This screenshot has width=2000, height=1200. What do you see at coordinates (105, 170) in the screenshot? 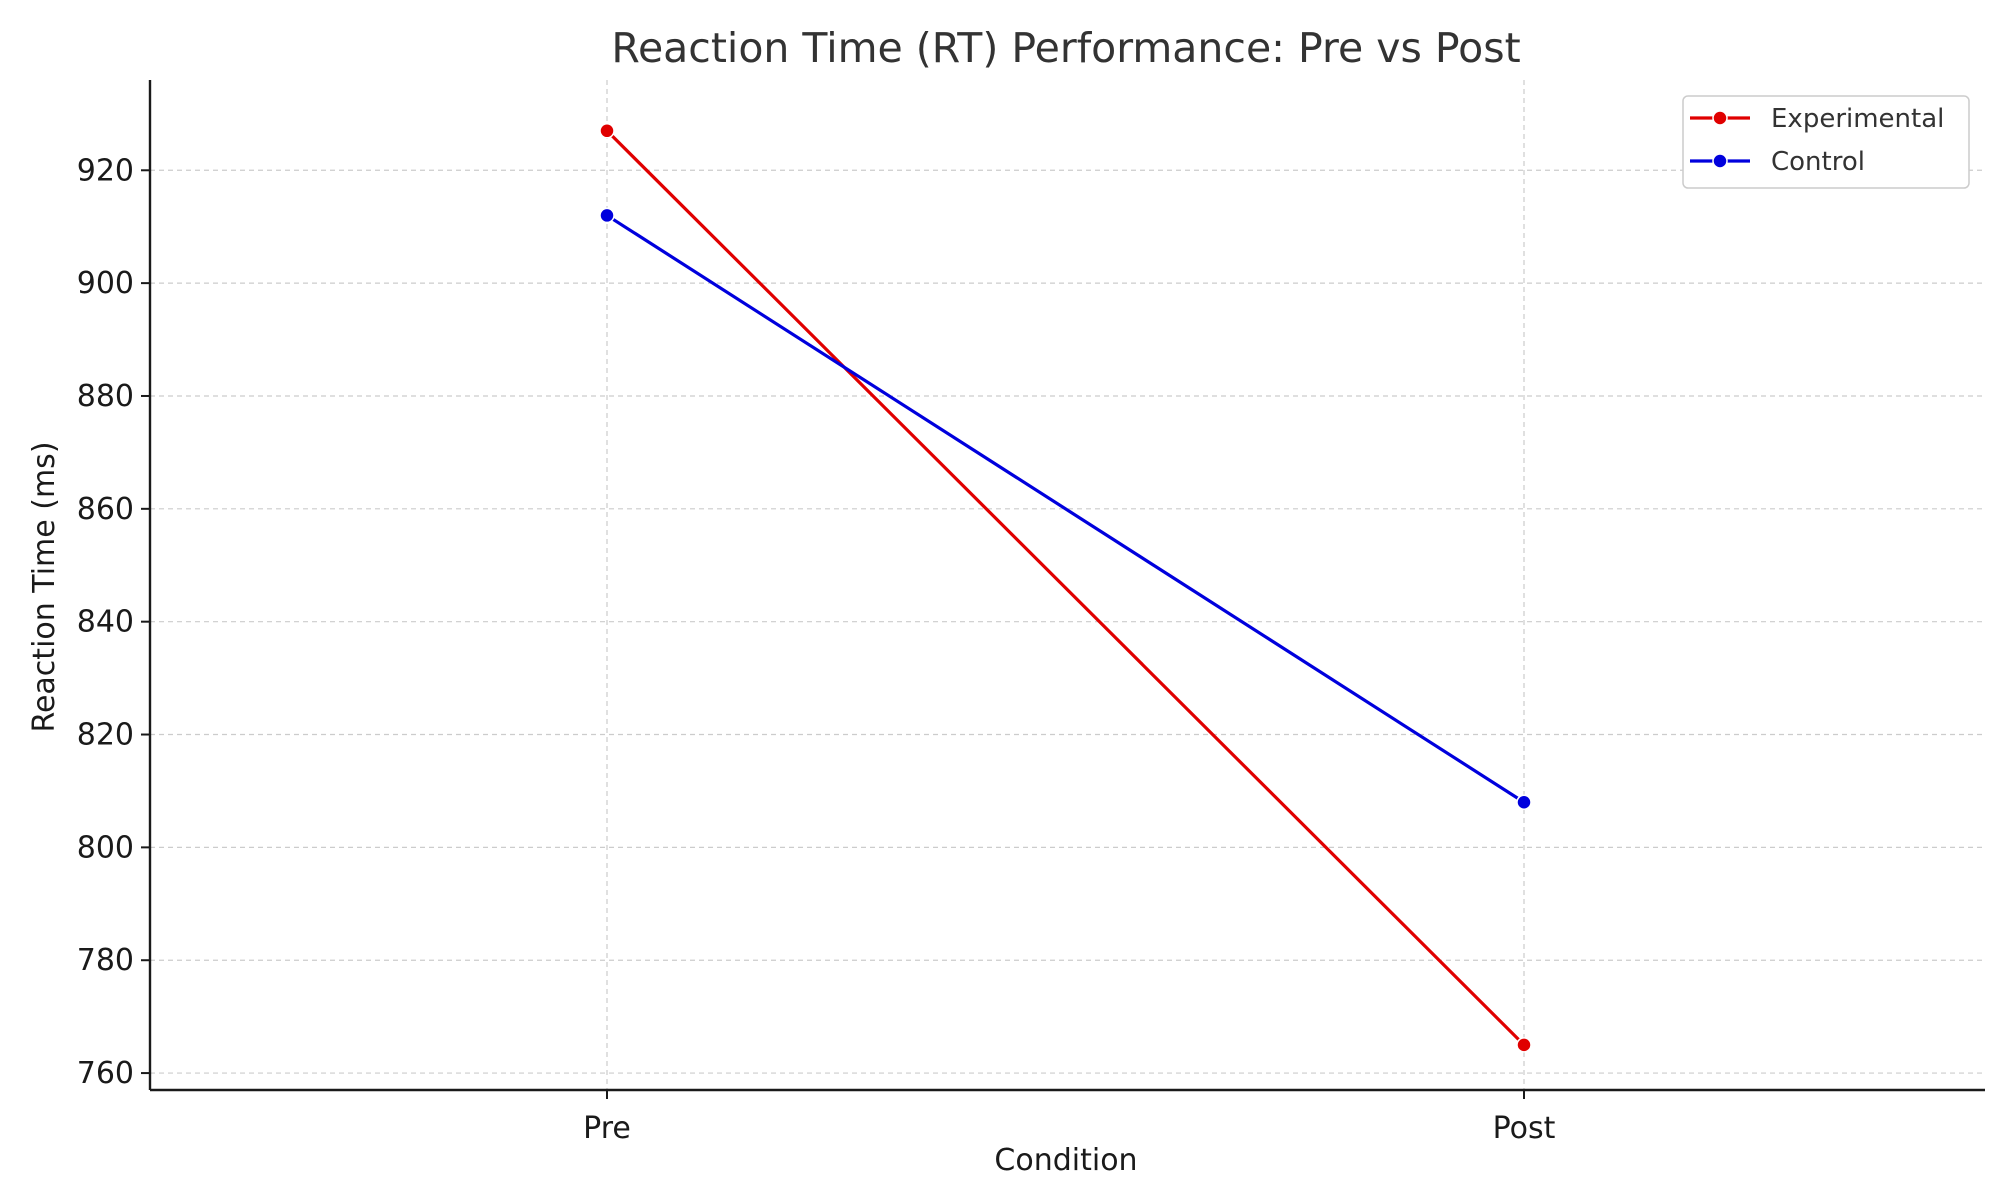
I see `y-tick-label: 920` at bounding box center [105, 170].